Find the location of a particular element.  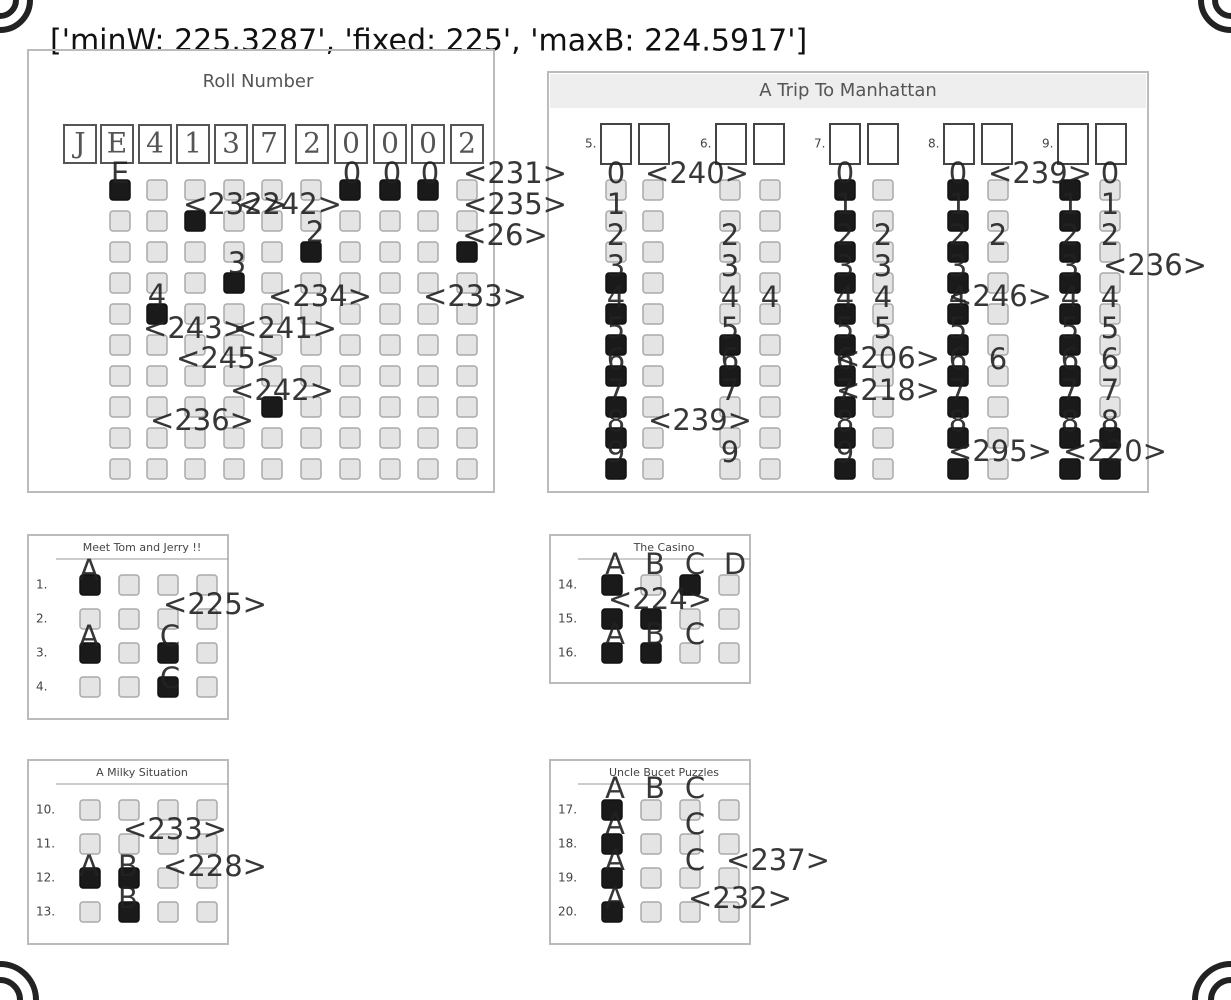

overlay-digit: 9 is located at coordinates (730, 452).